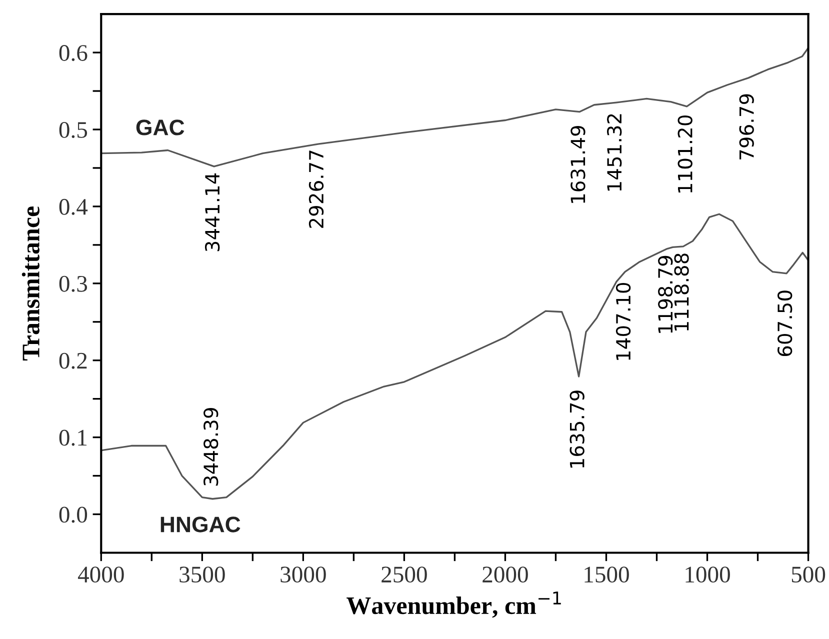 This screenshot has width=829, height=639. Describe the element at coordinates (453, 605) in the screenshot. I see `x-axis-title: Wavenumber, cm$^{−1}$` at that location.